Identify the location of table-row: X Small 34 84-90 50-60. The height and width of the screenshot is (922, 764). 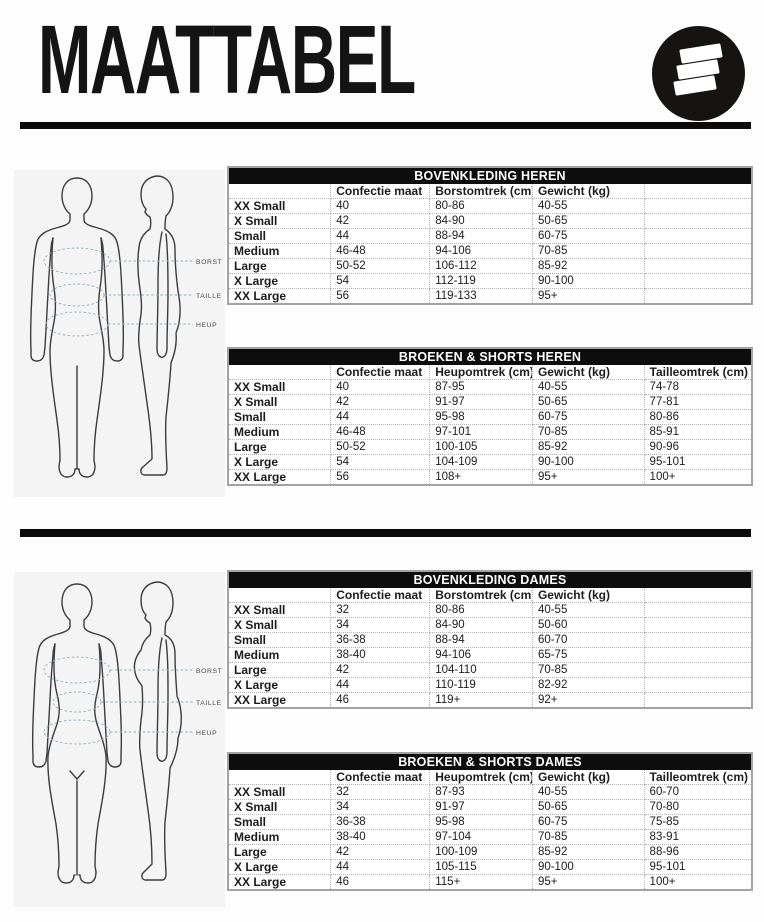
(490, 625).